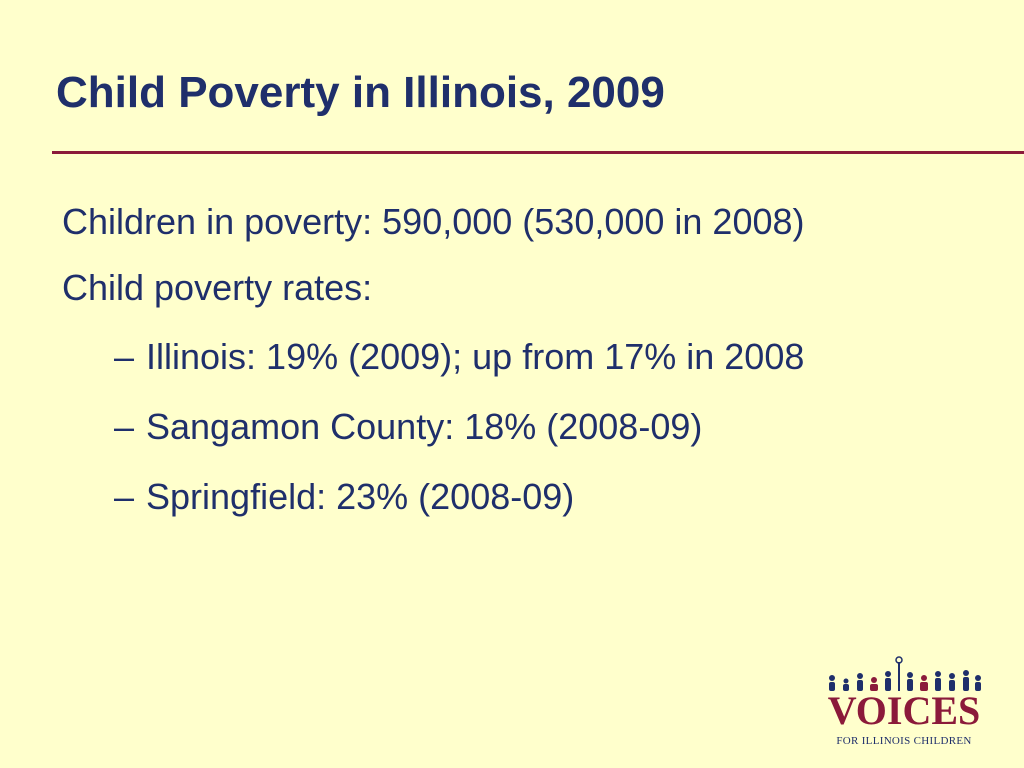 The height and width of the screenshot is (768, 1024). I want to click on logo-tagline: For Illinois Children, so click(904, 741).